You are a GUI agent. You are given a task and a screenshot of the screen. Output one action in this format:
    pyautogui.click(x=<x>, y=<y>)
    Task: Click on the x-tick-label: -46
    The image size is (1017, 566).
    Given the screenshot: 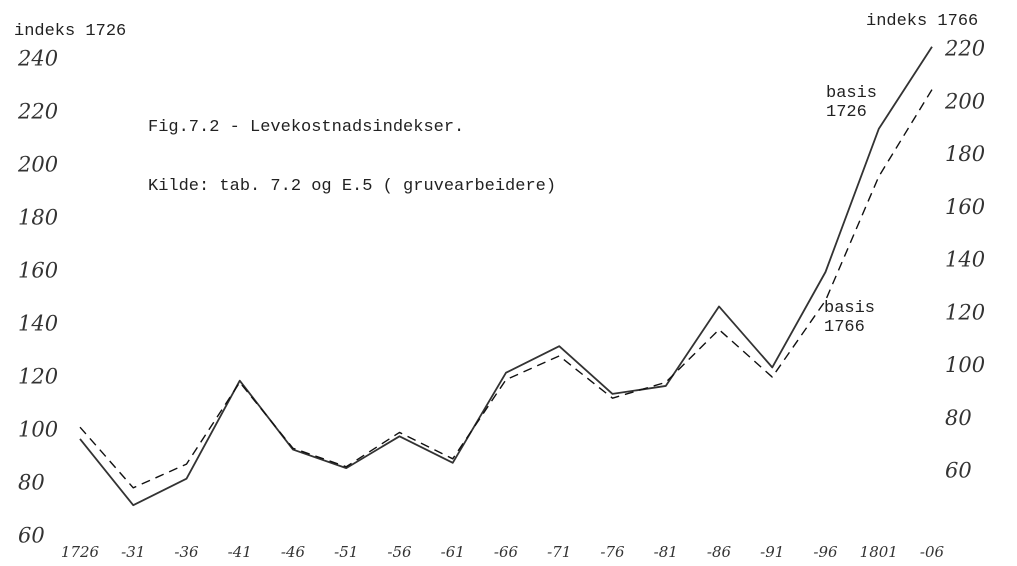 What is the action you would take?
    pyautogui.click(x=293, y=552)
    